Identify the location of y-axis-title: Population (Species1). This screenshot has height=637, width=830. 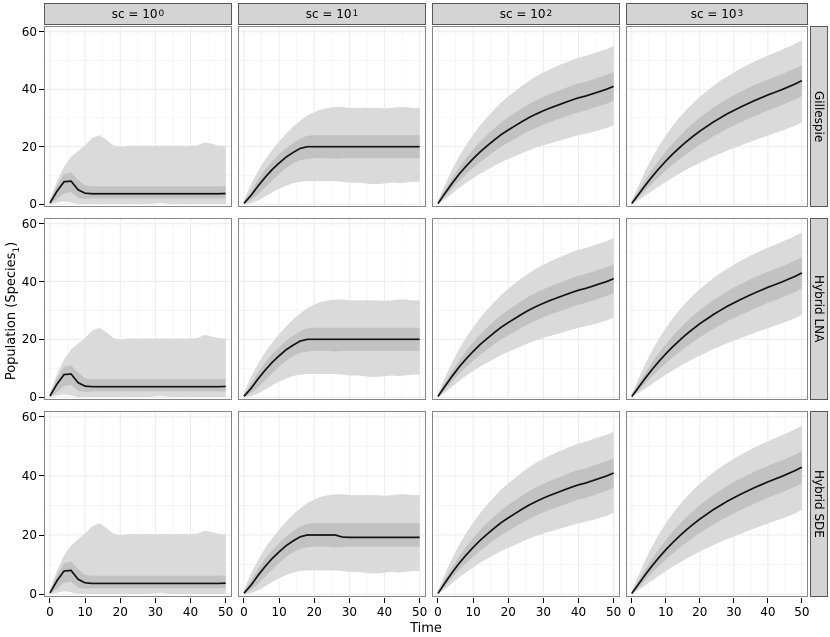
(13, 311).